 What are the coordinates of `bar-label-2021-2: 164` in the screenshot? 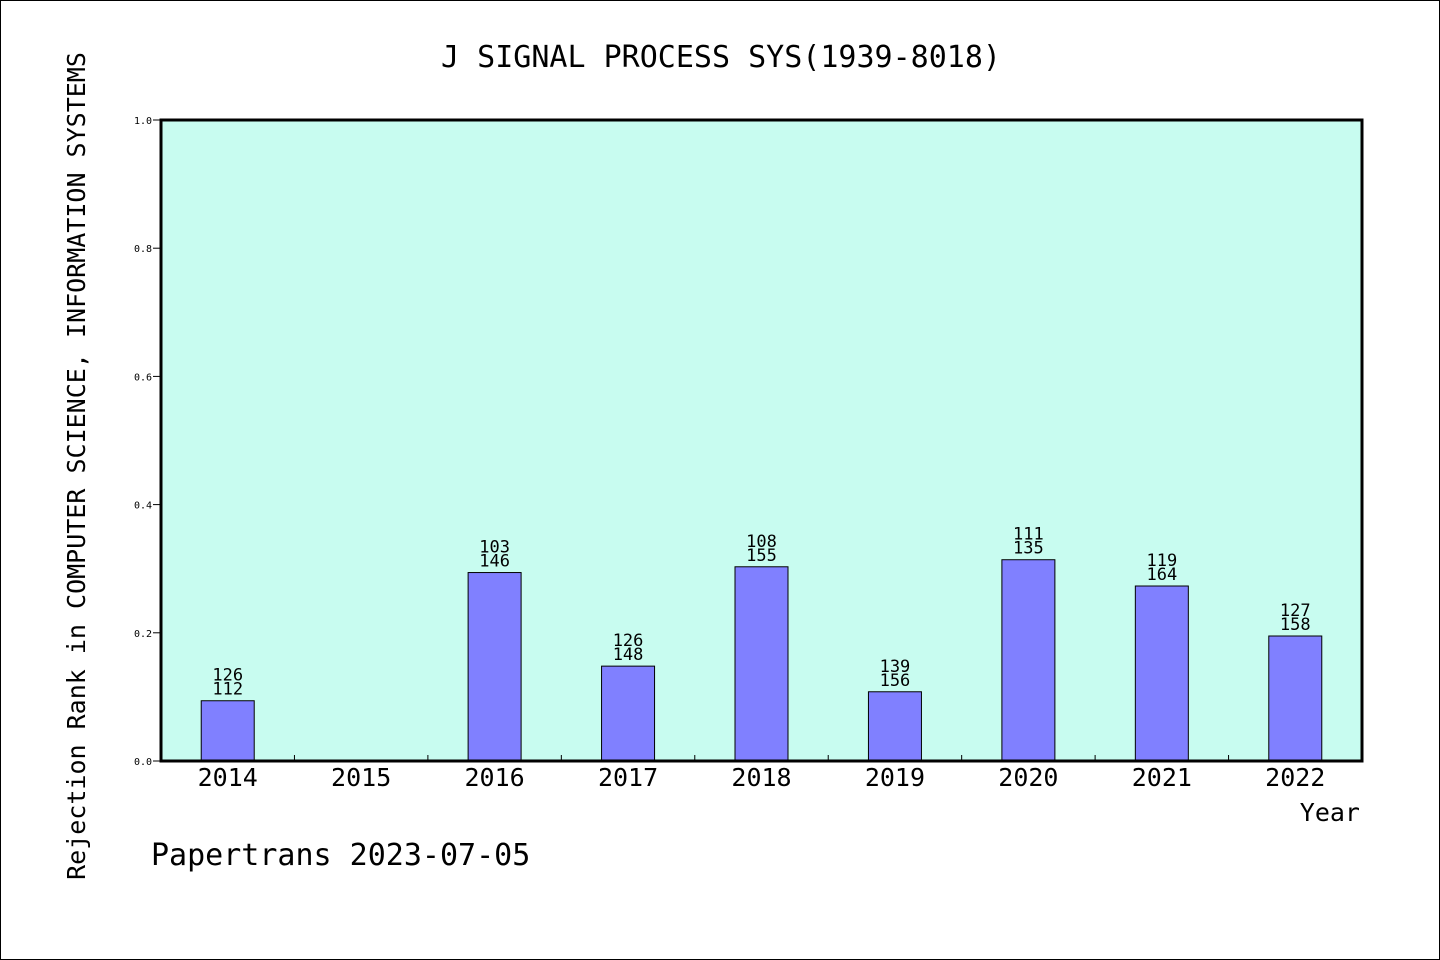 It's located at (1161, 575).